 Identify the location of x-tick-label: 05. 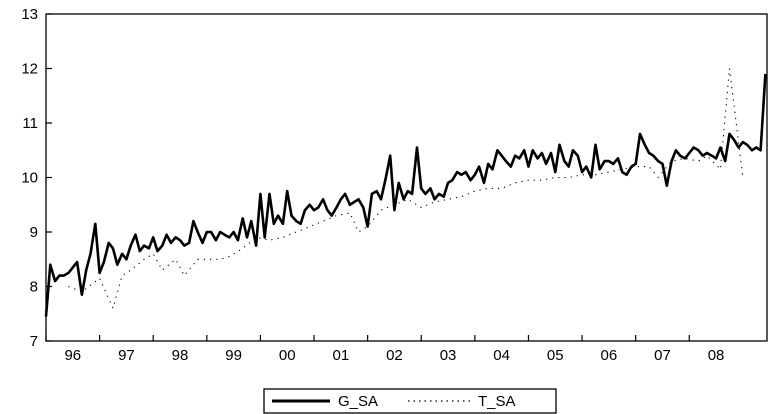
(555, 355).